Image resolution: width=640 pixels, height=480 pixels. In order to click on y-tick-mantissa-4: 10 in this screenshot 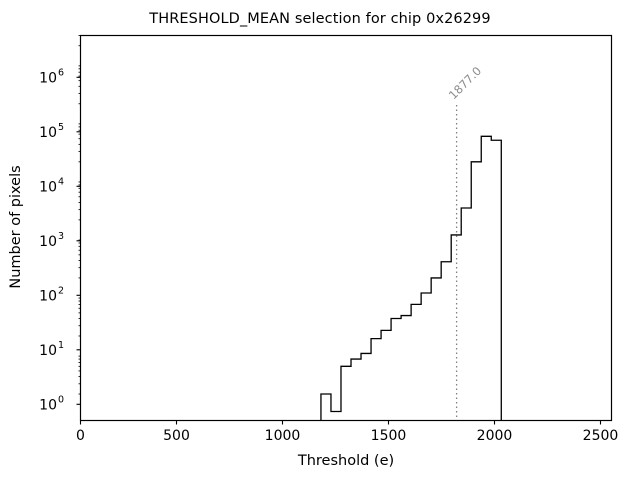, I will do `click(48, 188)`.